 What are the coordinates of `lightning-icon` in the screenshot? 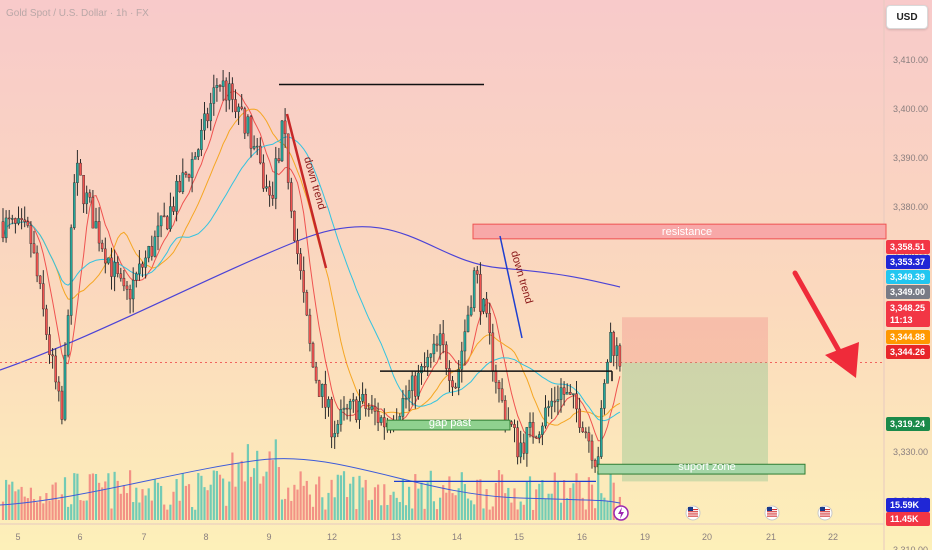 It's located at (621, 513).